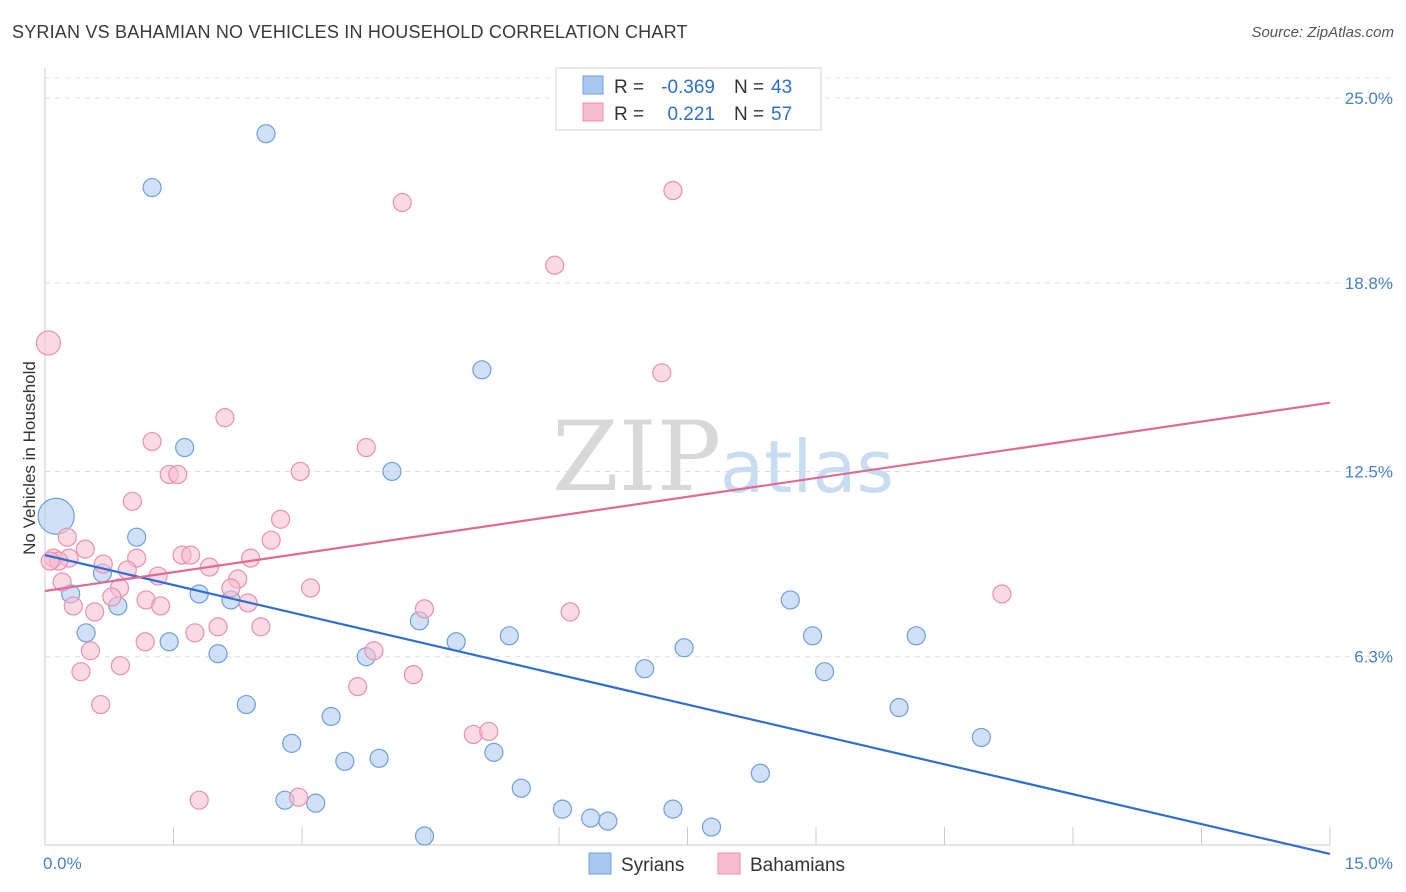  Describe the element at coordinates (629, 114) in the screenshot. I see `legend-r-label-bahamians: R =` at that location.